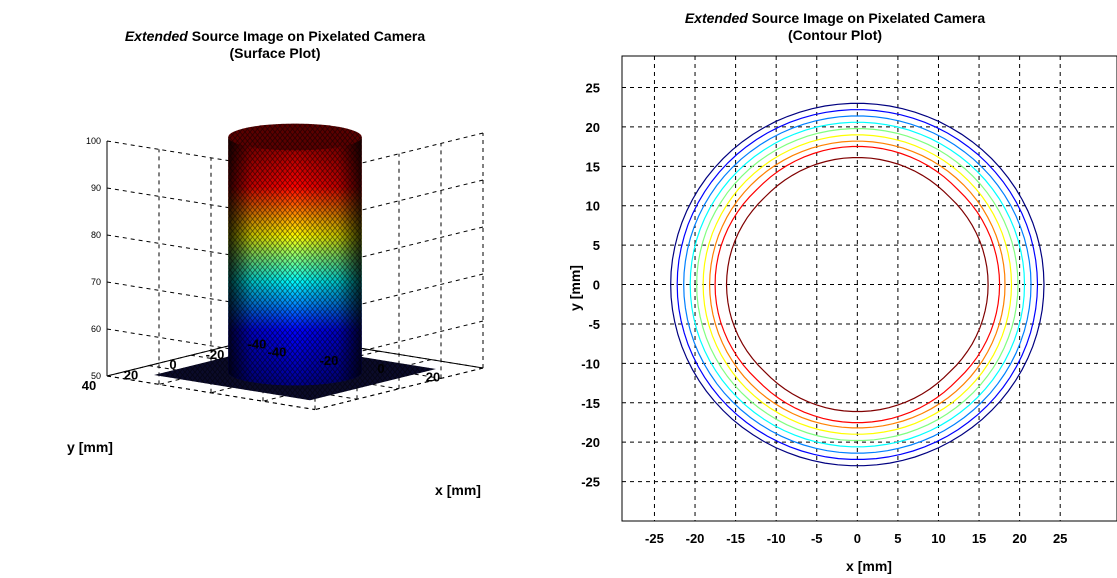  Describe the element at coordinates (575, 288) in the screenshot. I see `contour-y-axis-label: y [mm]` at that location.